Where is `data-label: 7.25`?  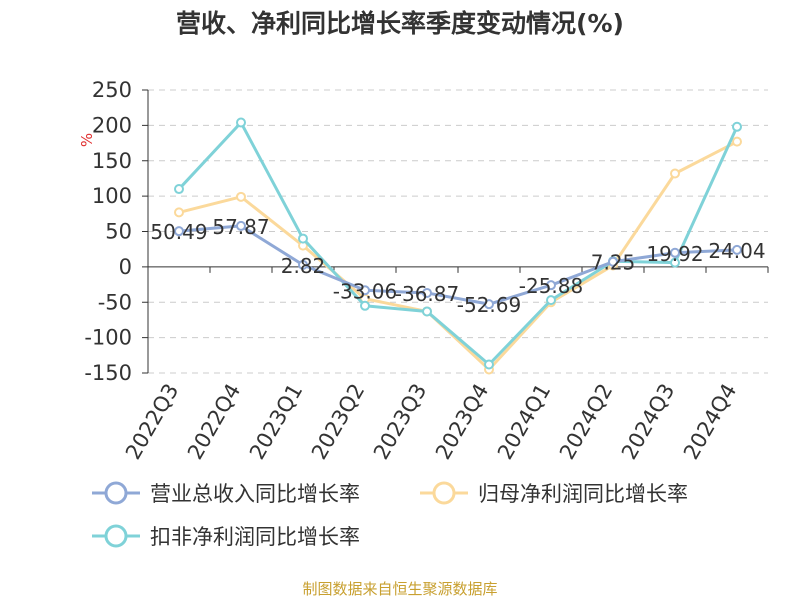 data-label: 7.25 is located at coordinates (613, 263).